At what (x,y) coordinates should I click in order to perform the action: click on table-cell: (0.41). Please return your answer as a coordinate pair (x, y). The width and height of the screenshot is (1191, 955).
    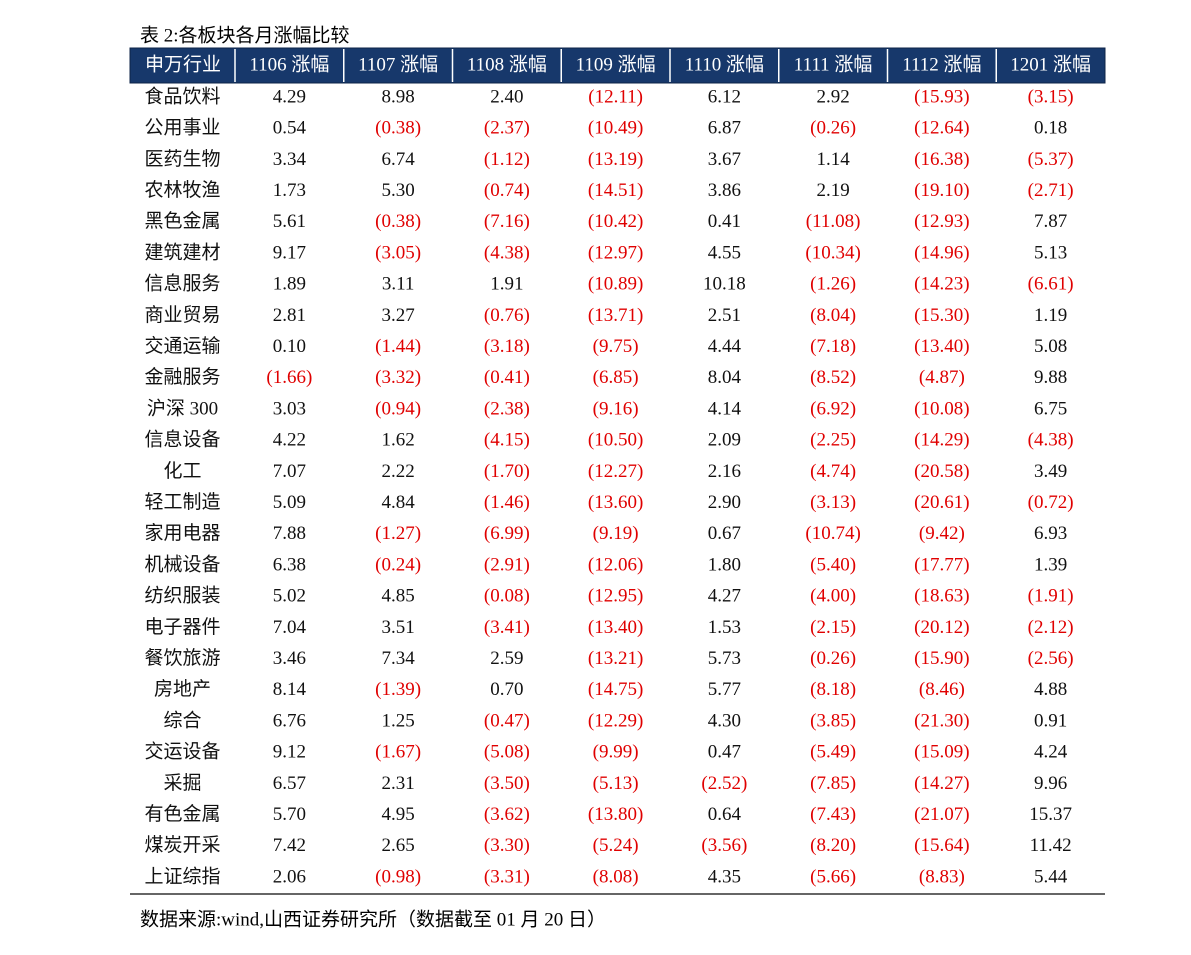
    Looking at the image, I should click on (507, 377).